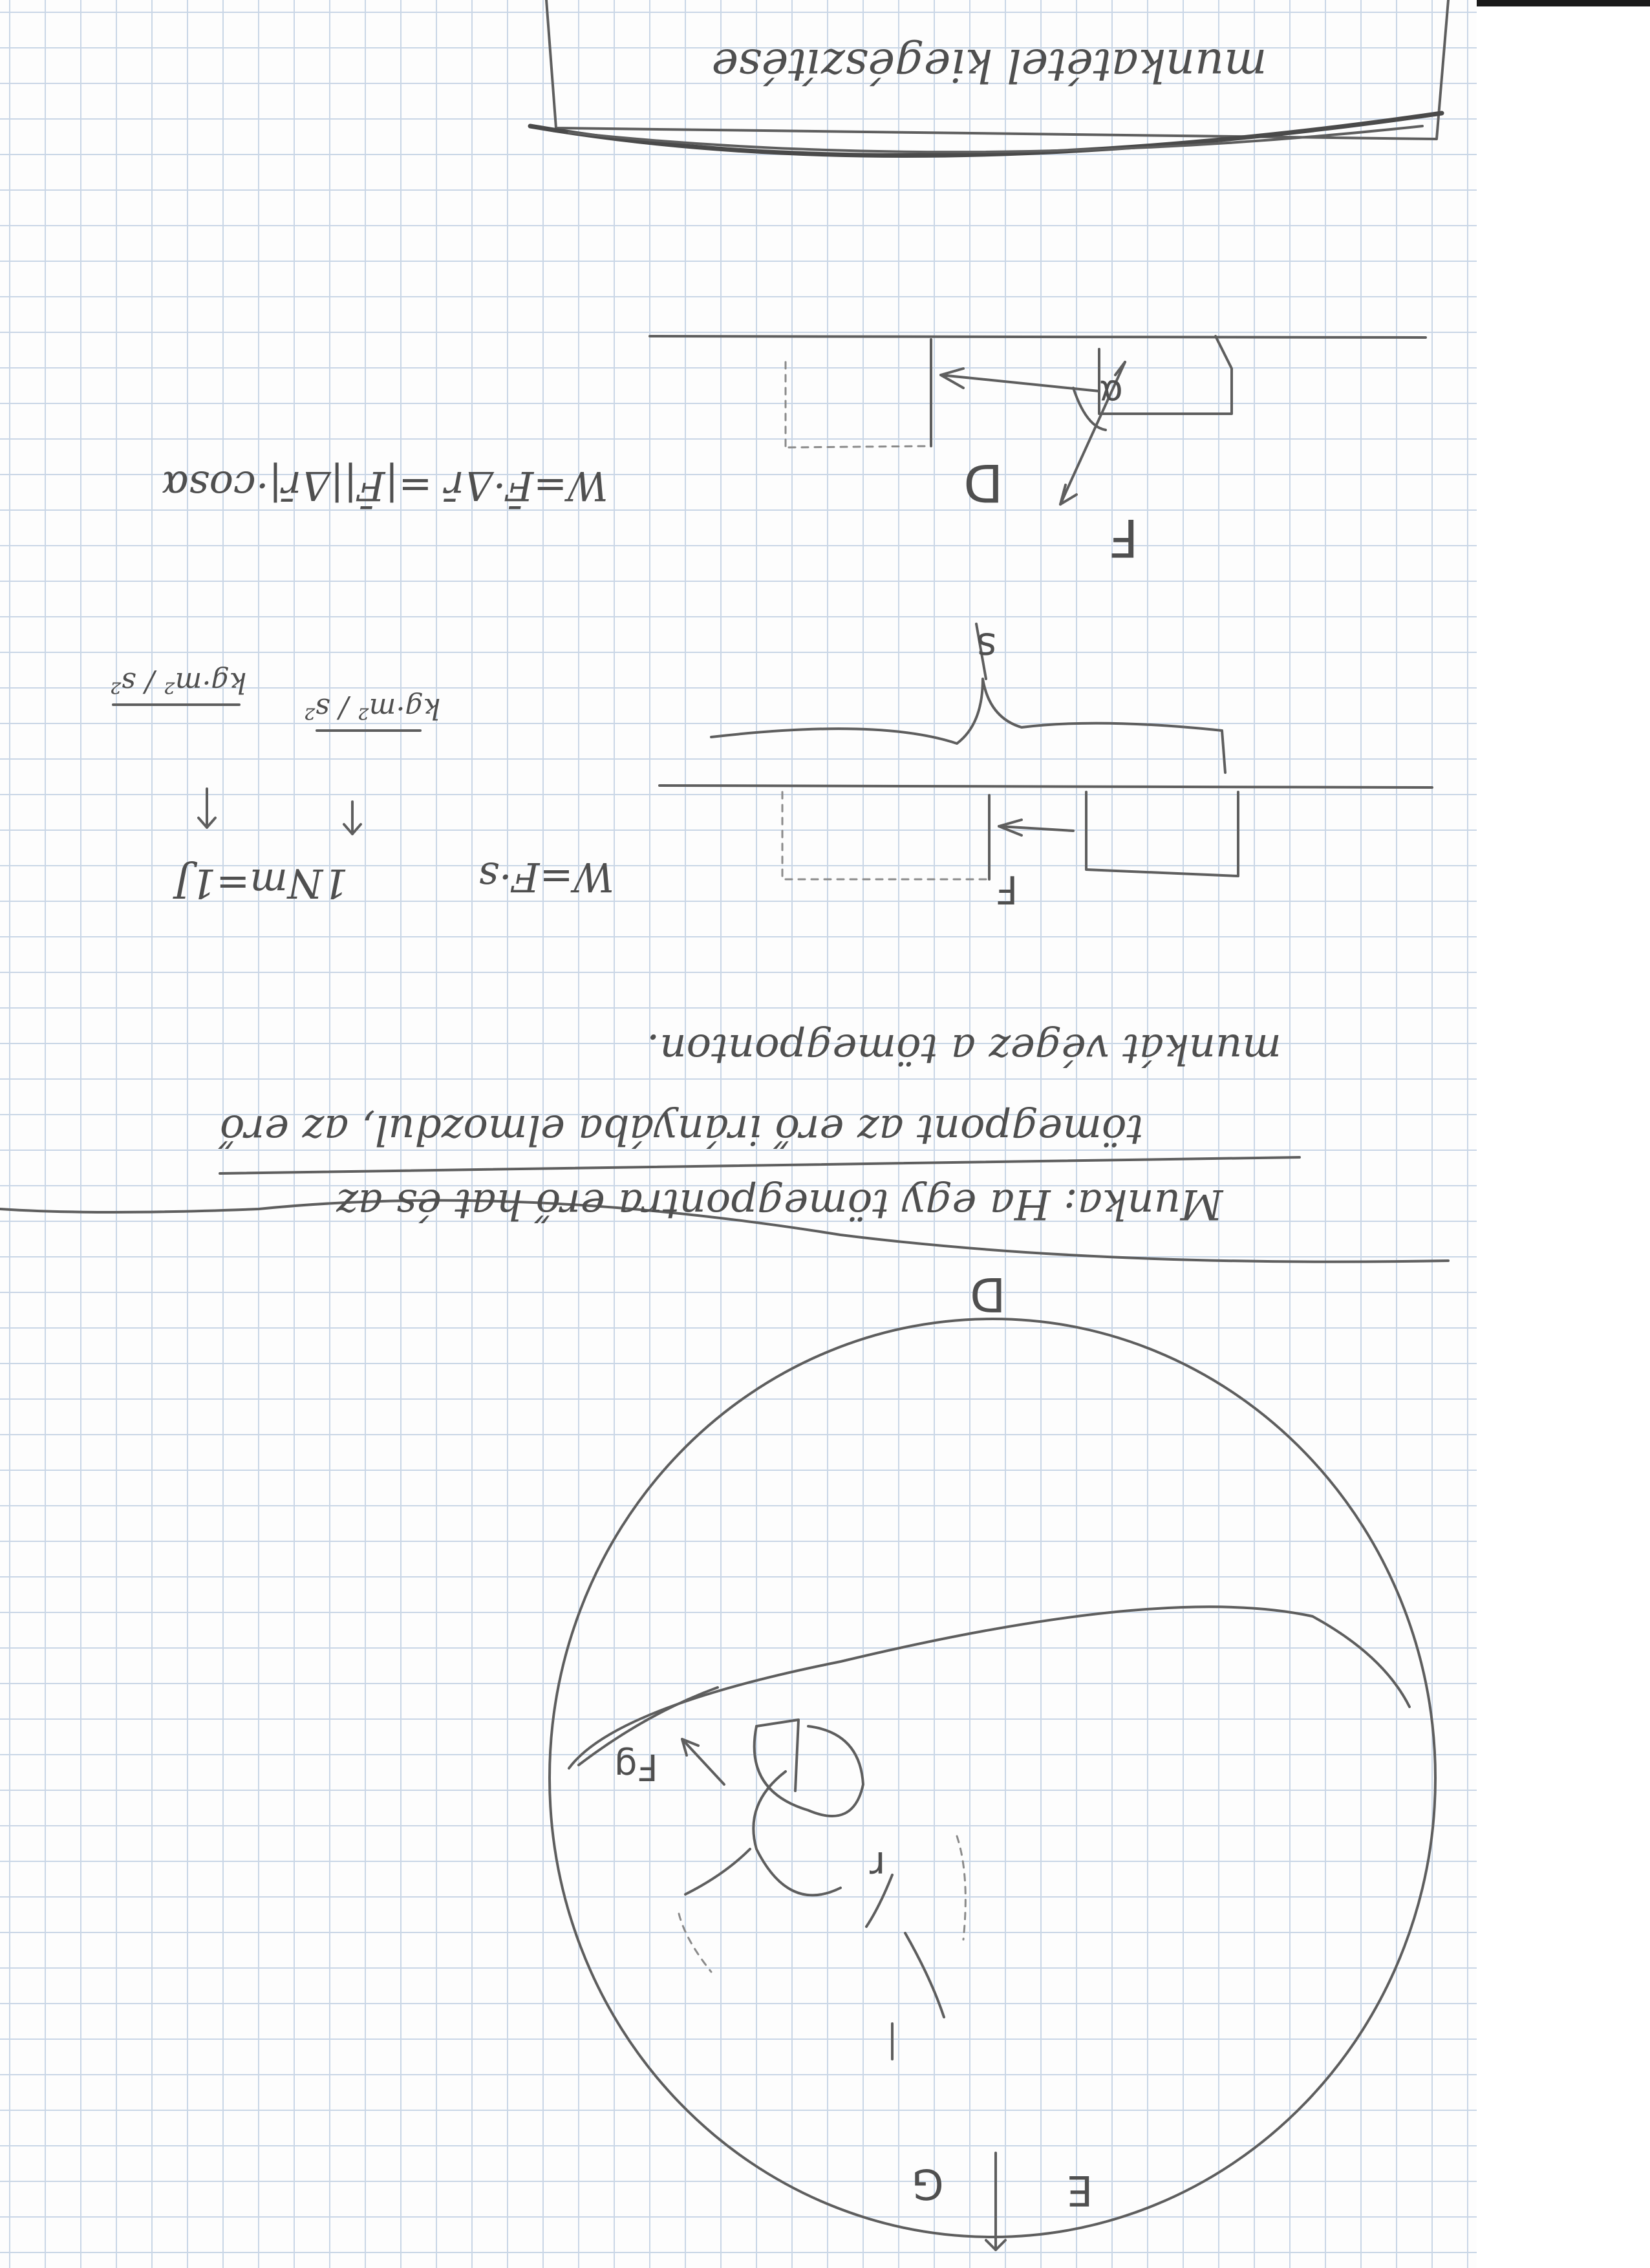  I want to click on label-e-bottom: E, so click(1080, 2190).